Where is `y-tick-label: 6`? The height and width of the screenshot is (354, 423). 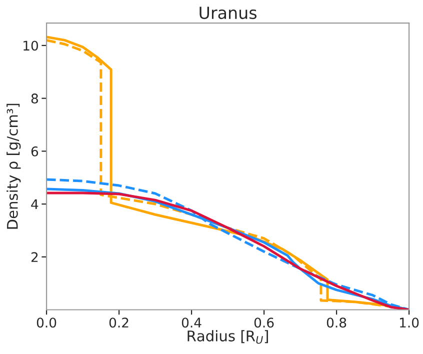
y-tick-label: 6 is located at coordinates (34, 151).